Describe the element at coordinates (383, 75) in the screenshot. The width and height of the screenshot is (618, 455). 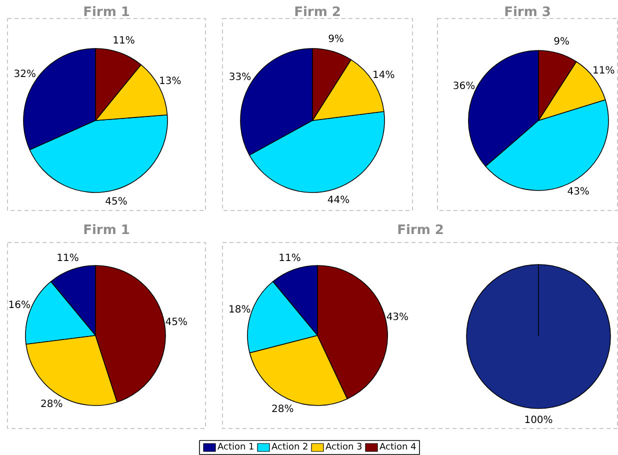
I see `data-label: 14%` at that location.